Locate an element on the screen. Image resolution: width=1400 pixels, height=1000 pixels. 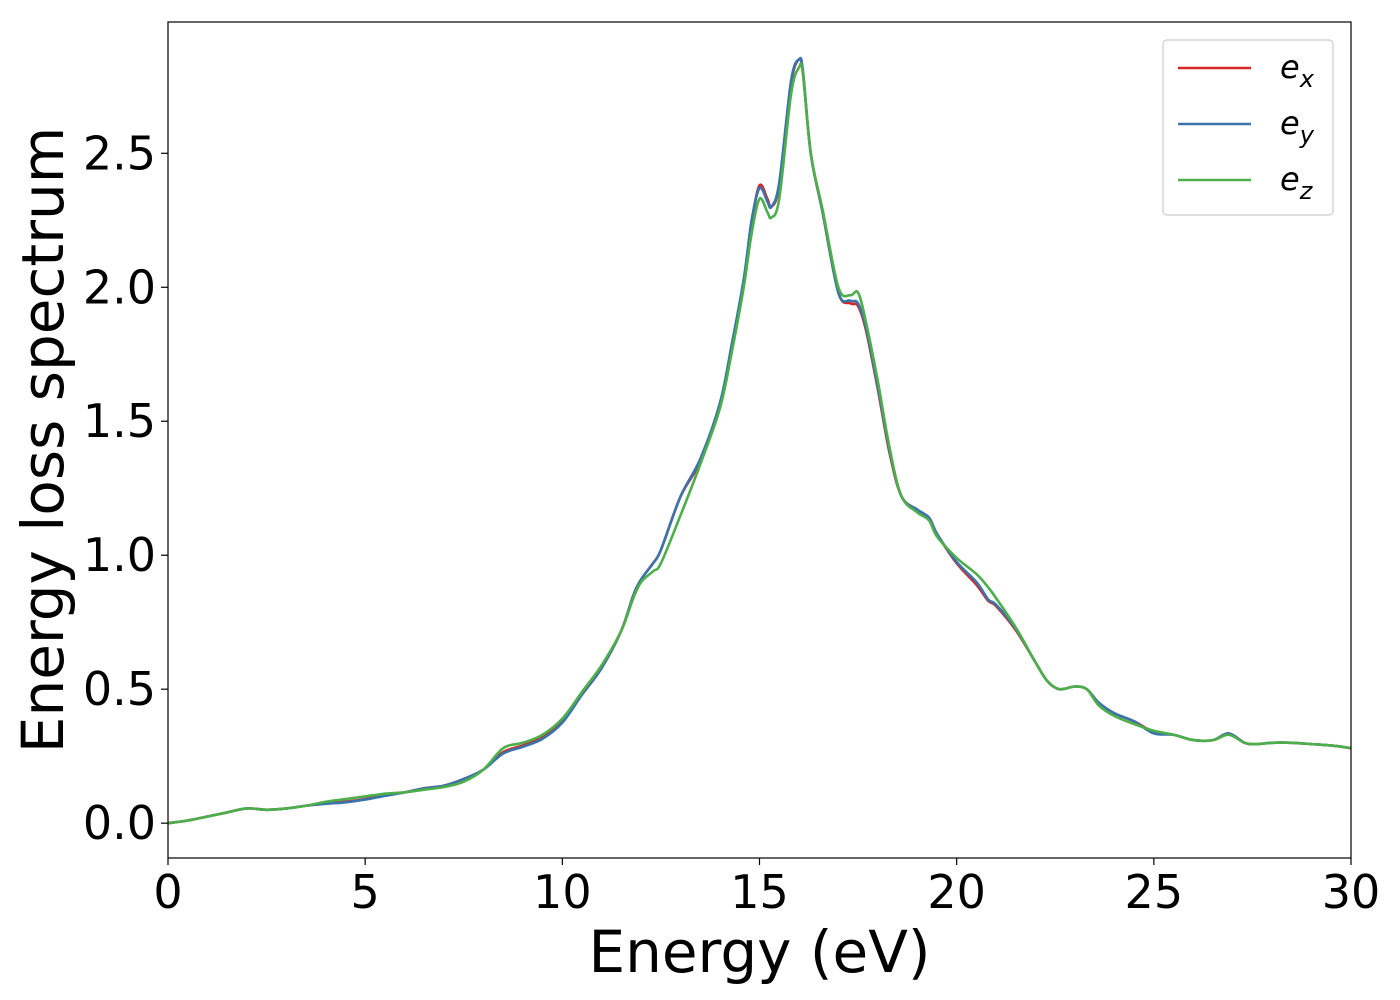
x-axis-title: Energy (eV) is located at coordinates (759, 952).